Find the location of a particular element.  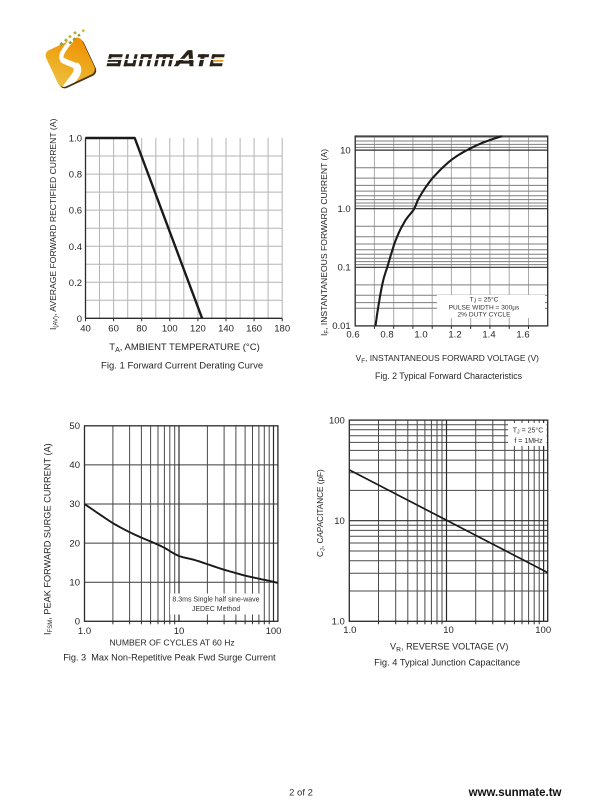

svg-text: 8.3ms Single half sine-wave is located at coordinates (215, 600).